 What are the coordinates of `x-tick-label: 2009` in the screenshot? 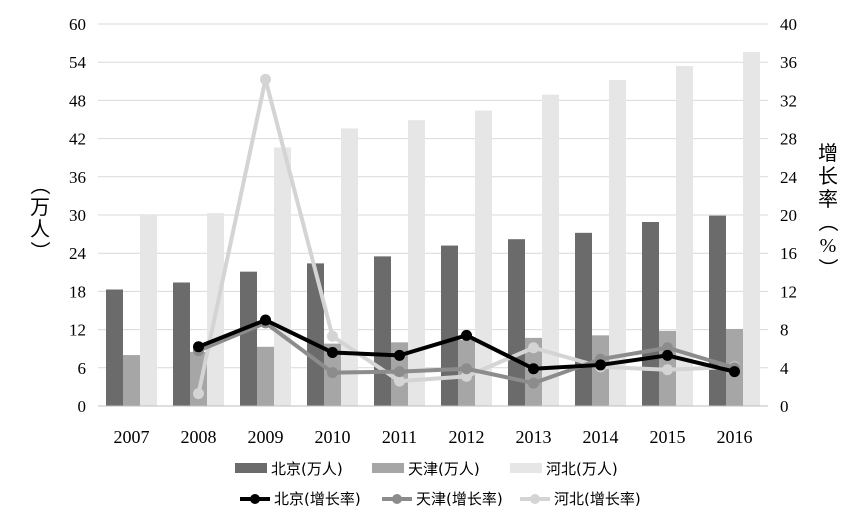 It's located at (266, 437).